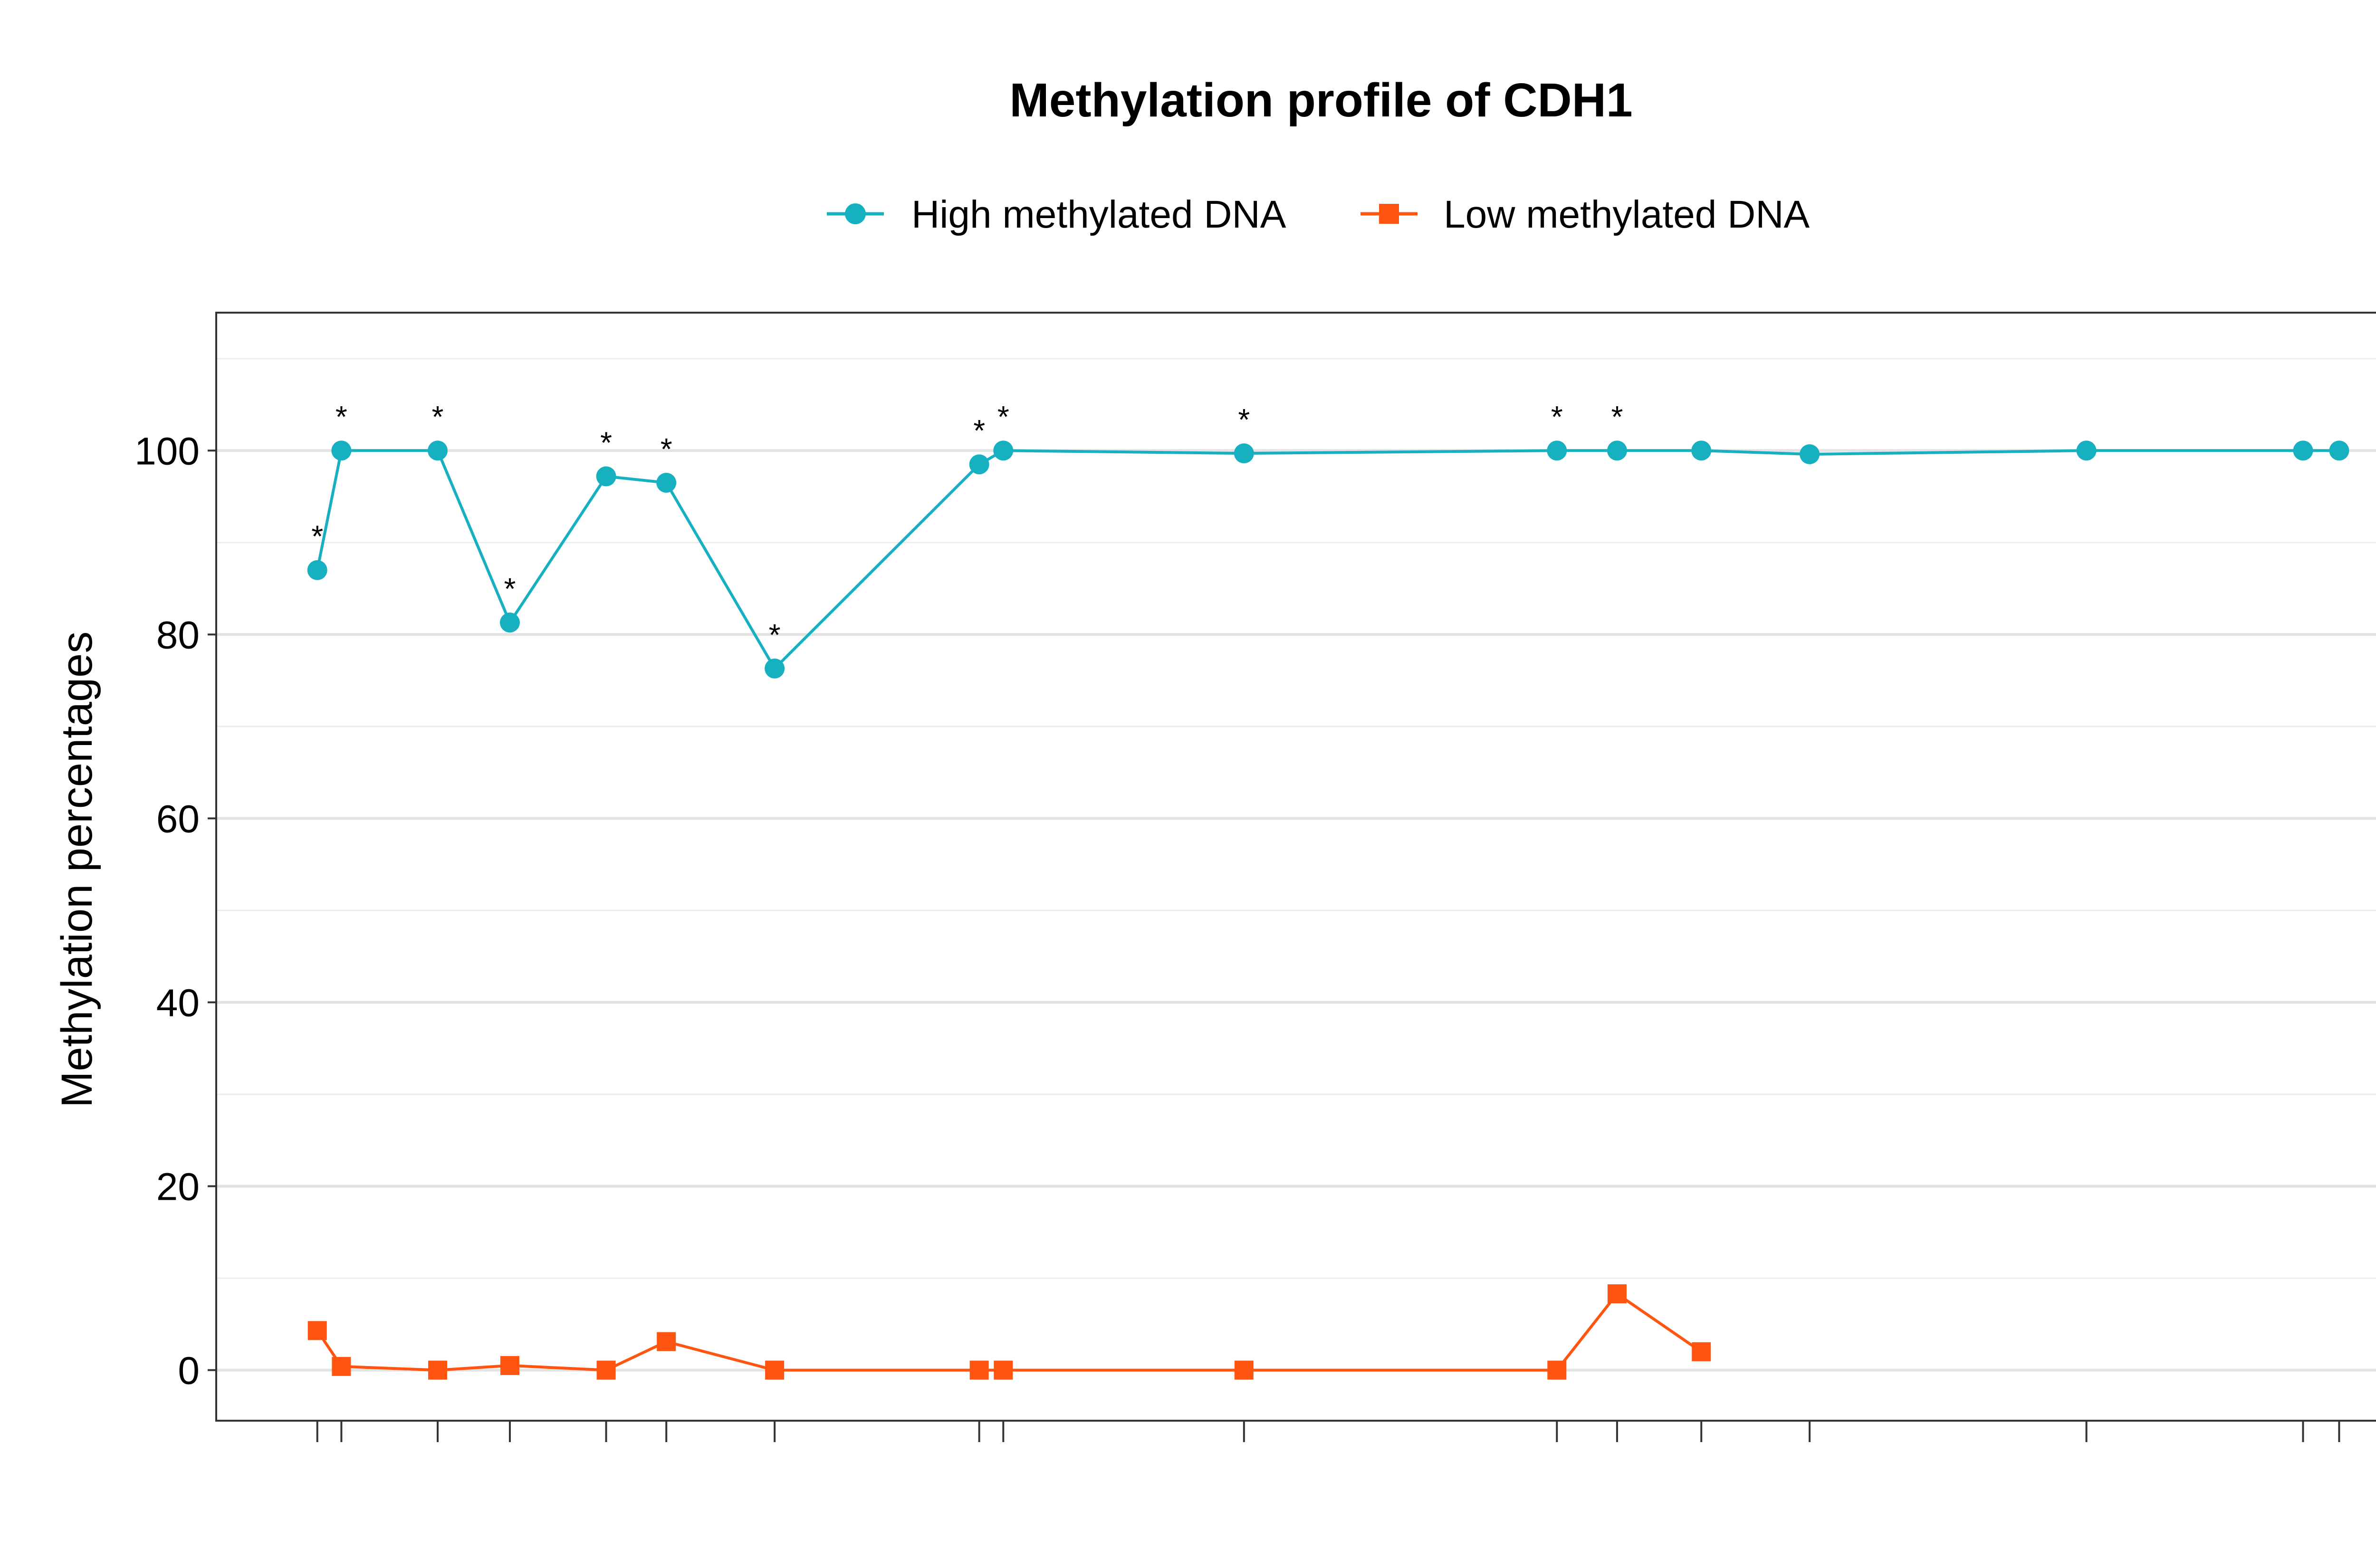  Describe the element at coordinates (178, 1002) in the screenshot. I see `y-tick-label: 40` at that location.